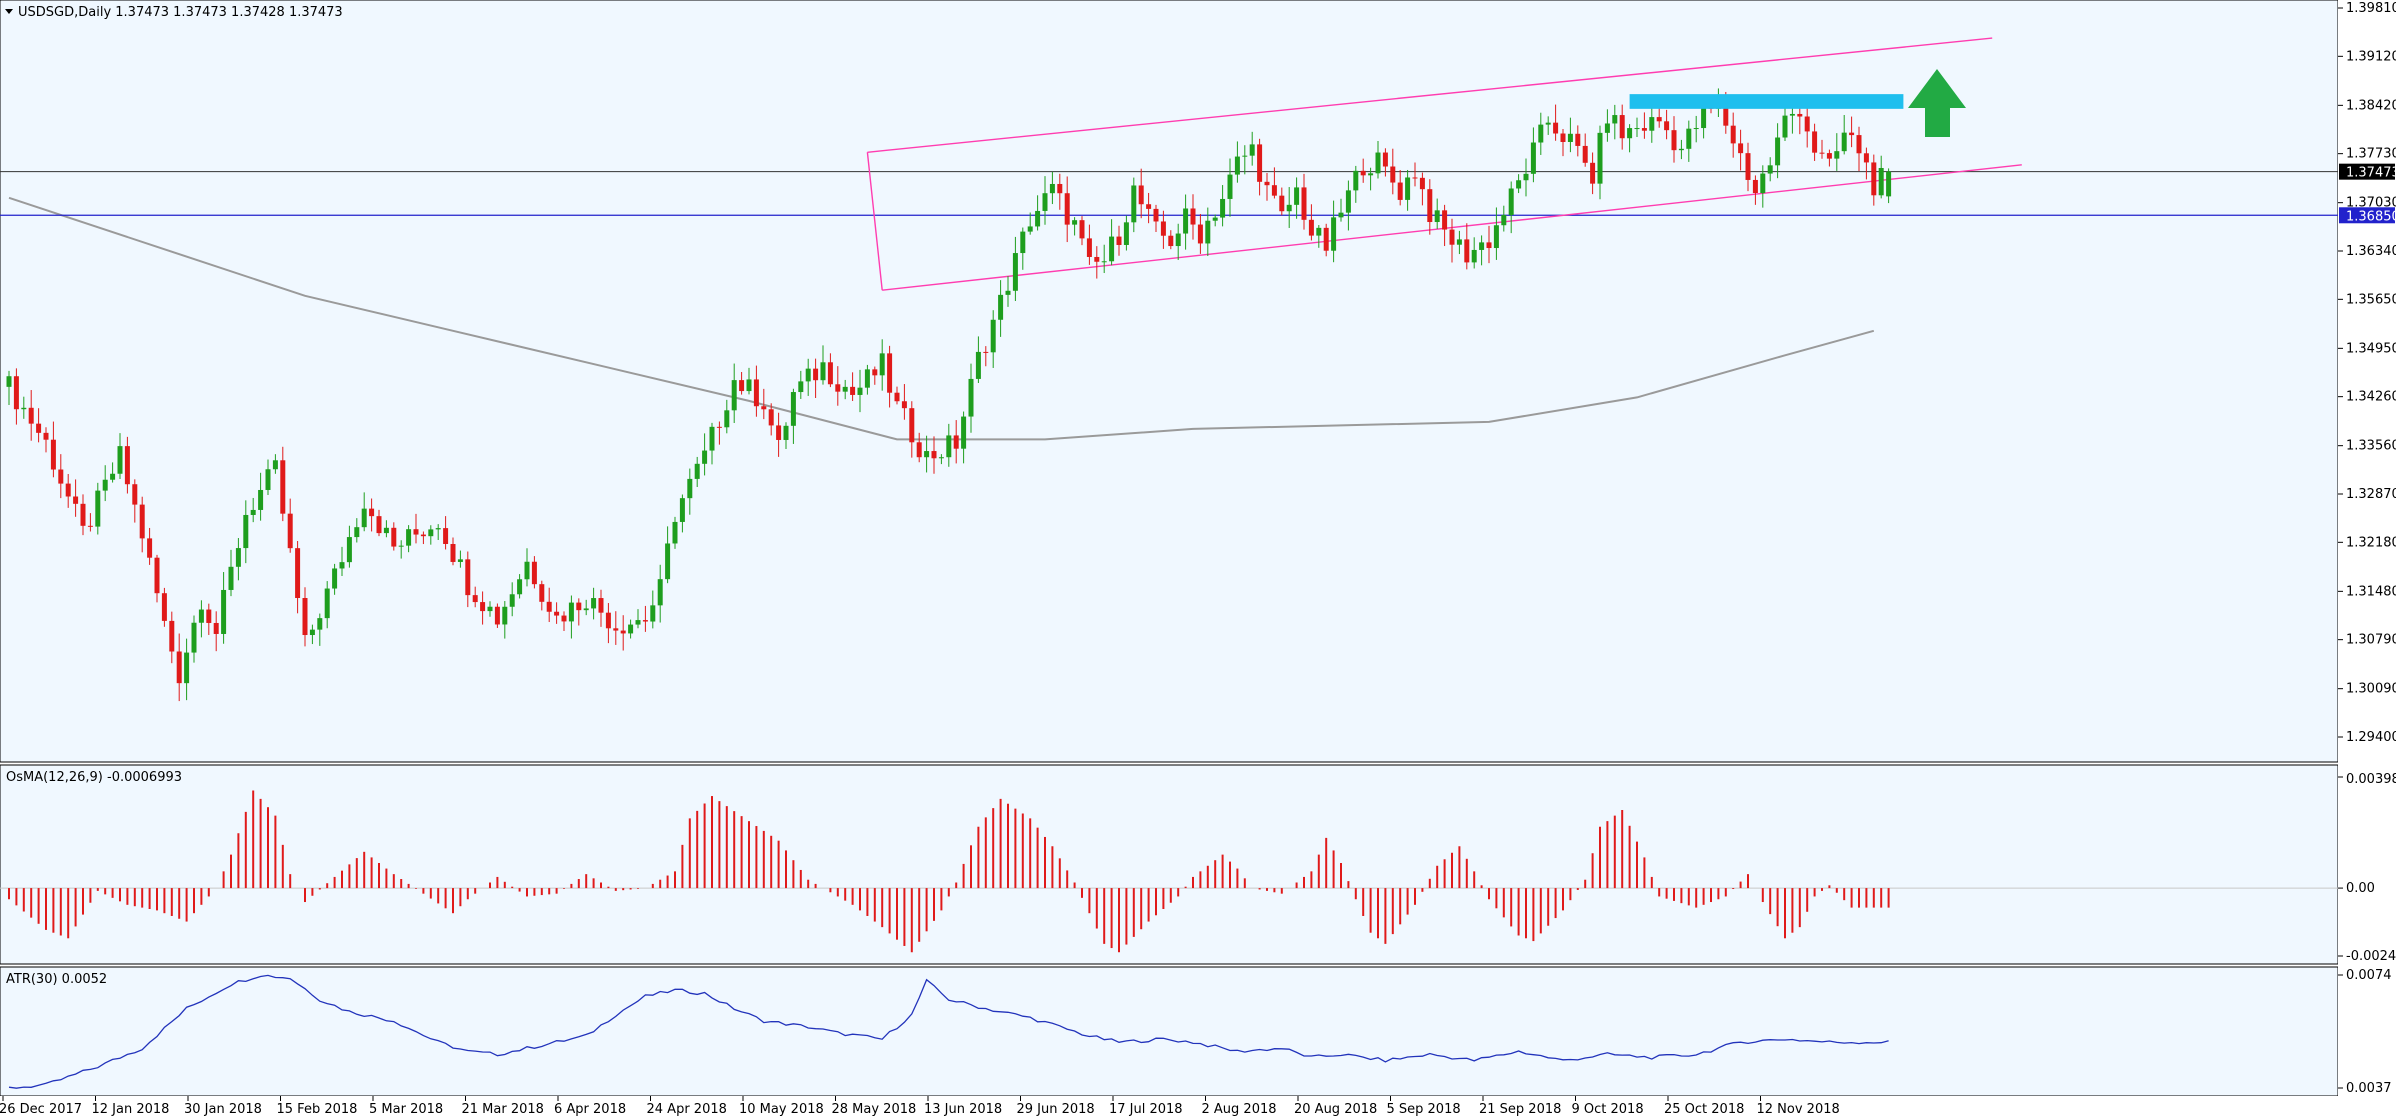 The width and height of the screenshot is (2396, 1120). I want to click on time-tick-label: 9 Oct 2018, so click(1608, 1109).